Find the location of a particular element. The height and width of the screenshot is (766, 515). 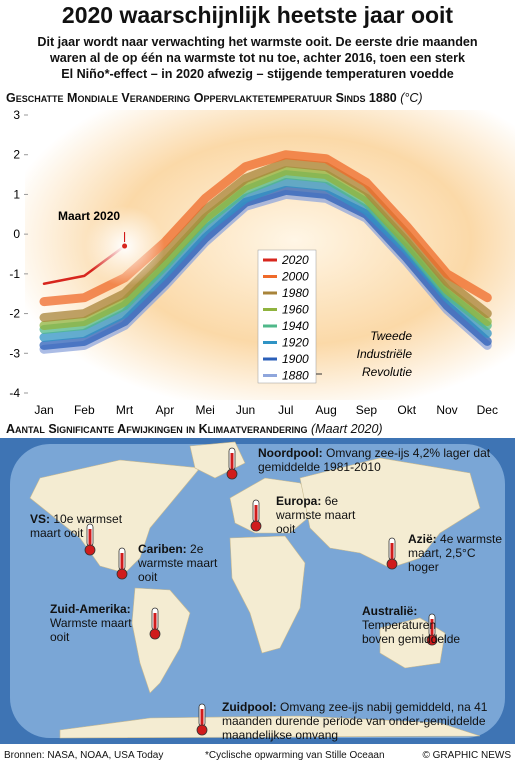

legend-label: 1940 is located at coordinates (295, 326).